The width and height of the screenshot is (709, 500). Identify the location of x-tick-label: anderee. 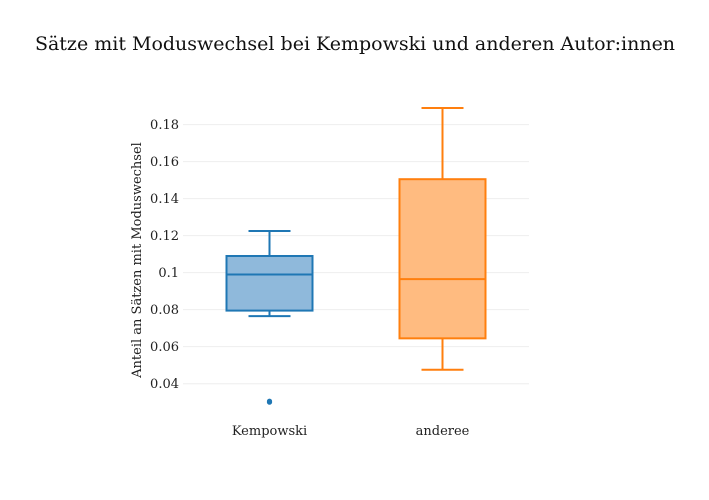
(443, 431).